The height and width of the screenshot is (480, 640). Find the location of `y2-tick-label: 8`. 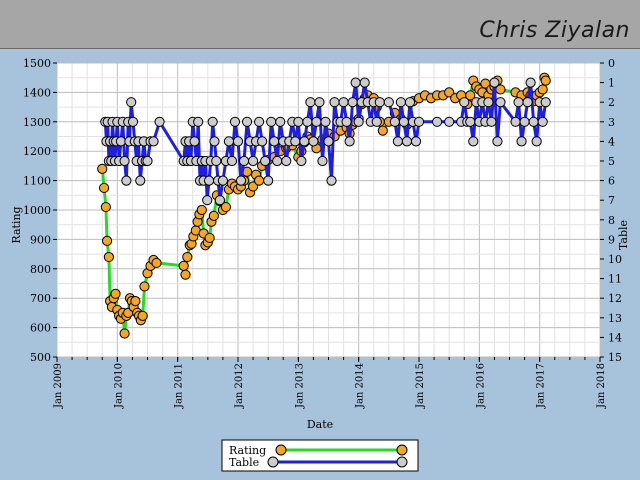

y2-tick-label: 8 is located at coordinates (611, 220).